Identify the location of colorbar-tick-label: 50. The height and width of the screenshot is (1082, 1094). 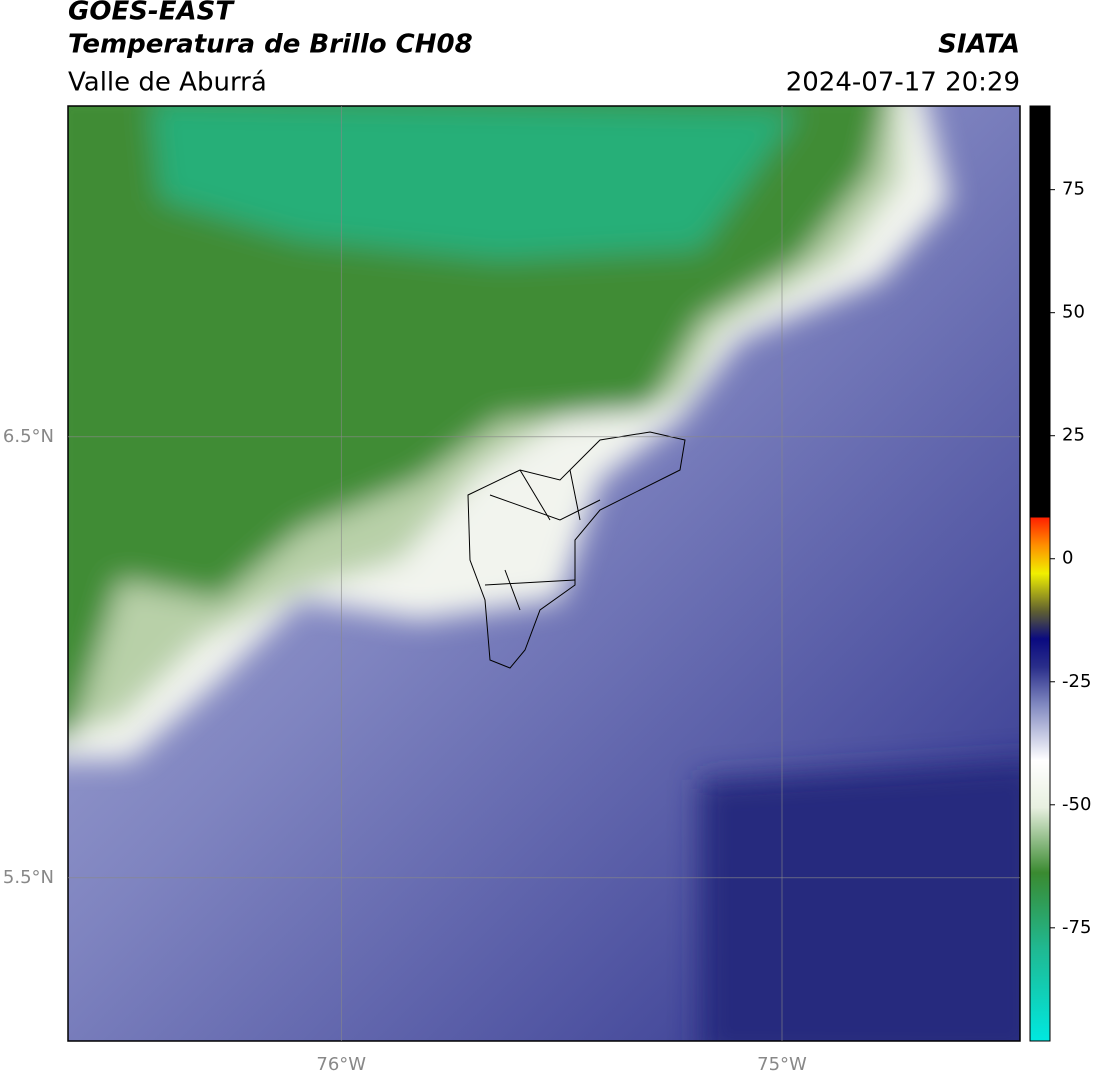
(1073, 312).